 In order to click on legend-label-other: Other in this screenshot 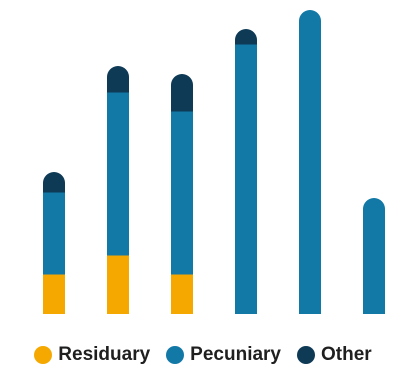, I will do `click(346, 354)`.